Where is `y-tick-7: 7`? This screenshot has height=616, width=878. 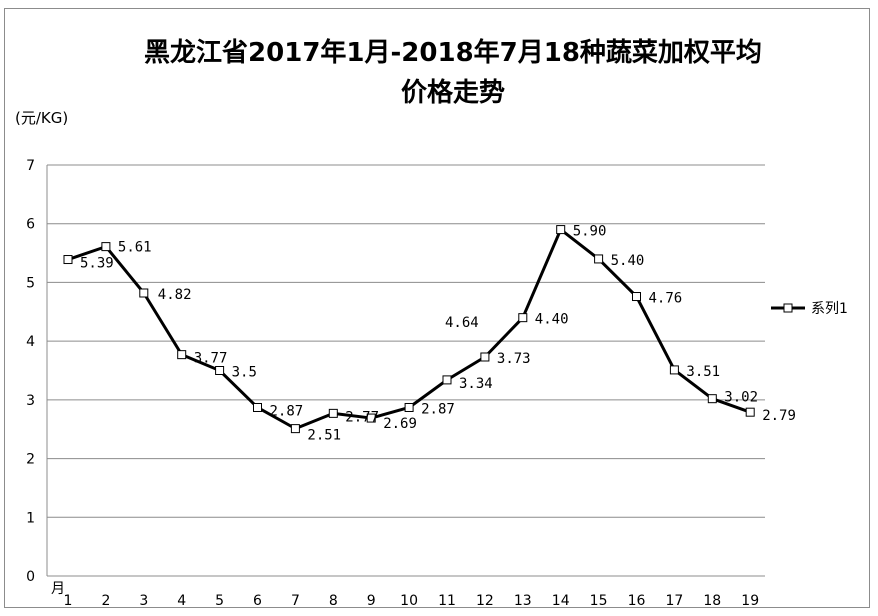 y-tick-7: 7 is located at coordinates (30, 166).